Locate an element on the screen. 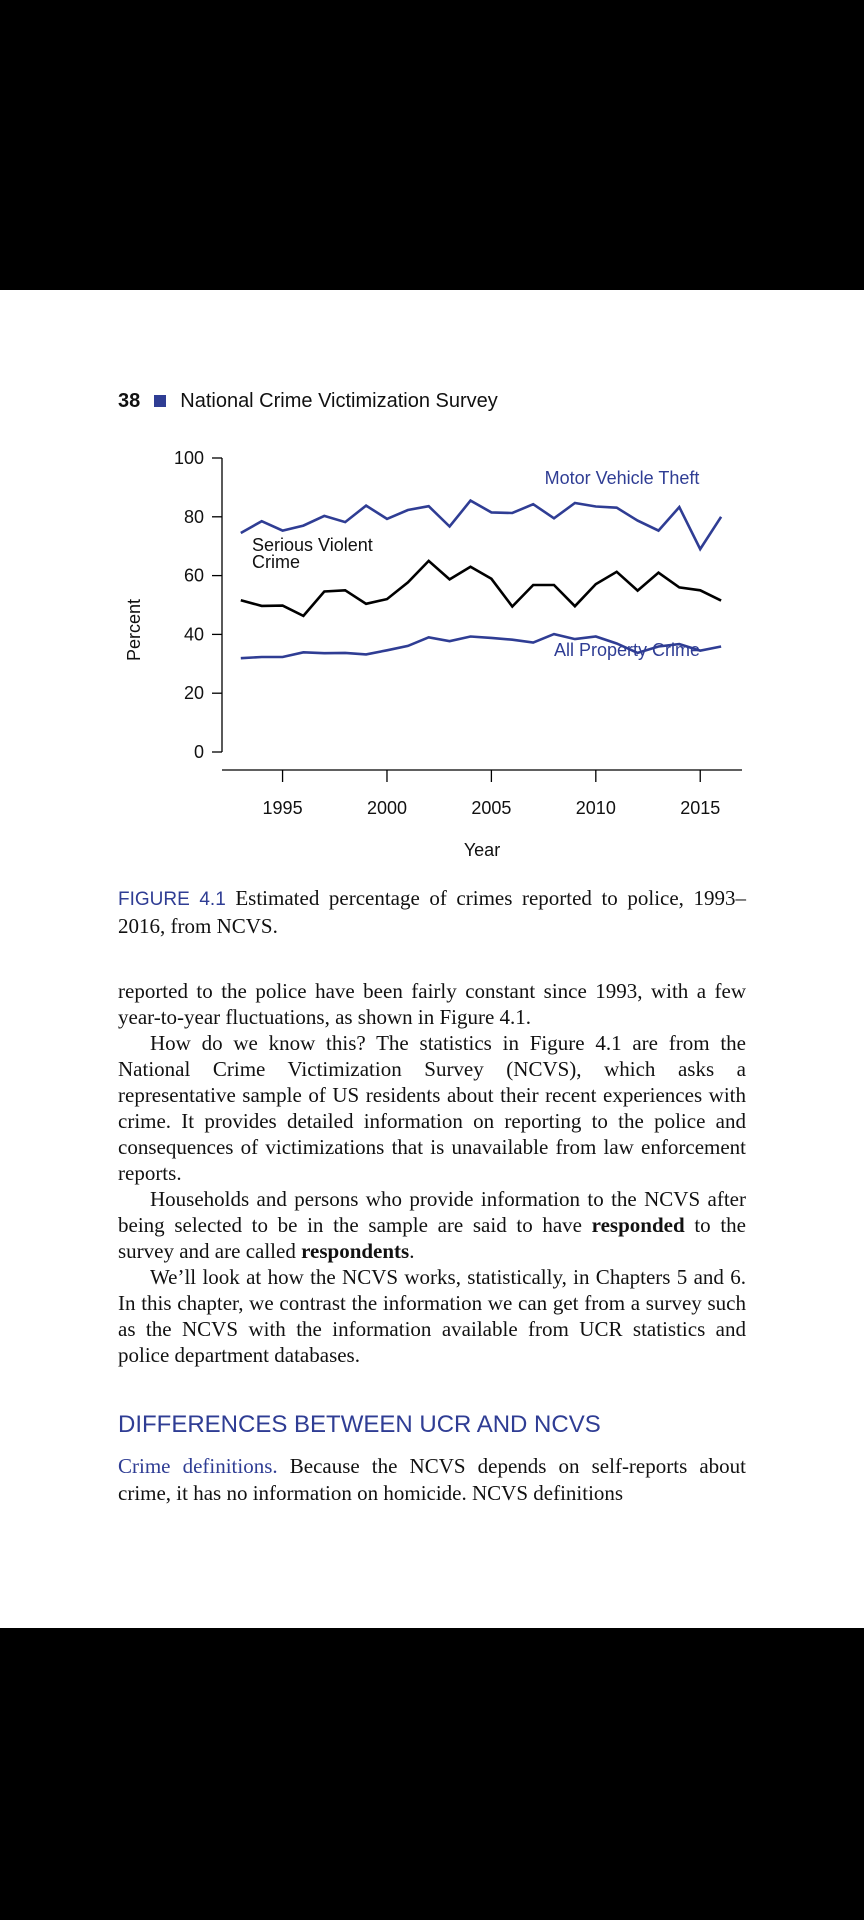 The image size is (864, 1920). page-number: 38 is located at coordinates (129, 400).